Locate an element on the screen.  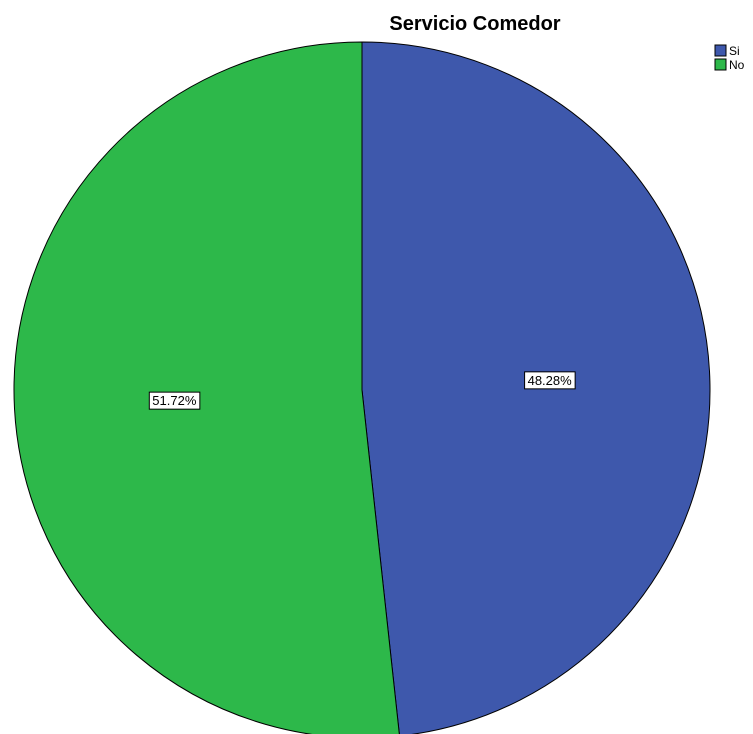
legend-item-si: Si is located at coordinates (727, 51).